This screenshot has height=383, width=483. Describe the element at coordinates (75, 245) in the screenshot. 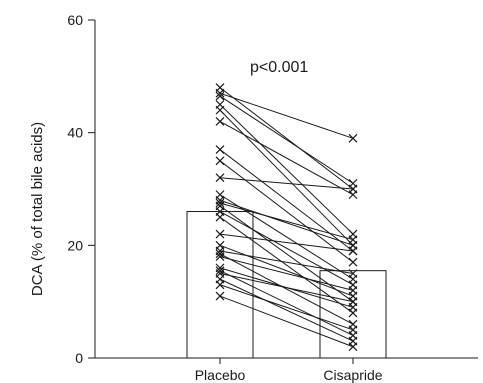

I see `y-tick-label: 20` at that location.